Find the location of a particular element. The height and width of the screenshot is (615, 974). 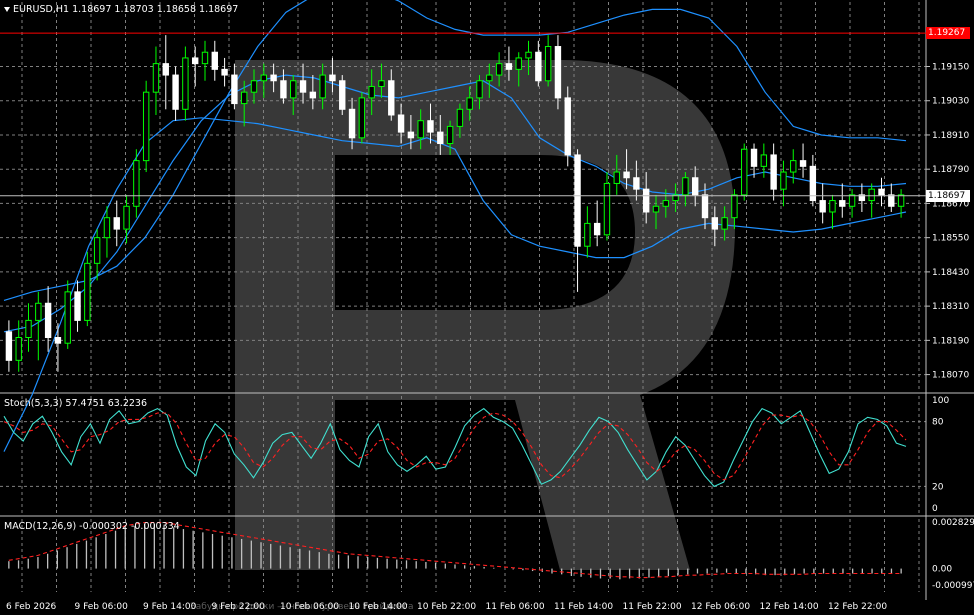

ohlc-label: 1.18697 1.18703 1.18658 1.18697 is located at coordinates (155, 9).